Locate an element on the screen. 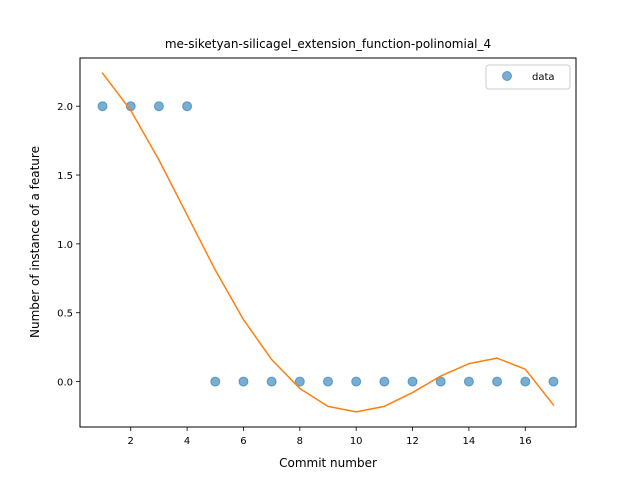 This screenshot has height=480, width=640. x-tick-label: 4 is located at coordinates (187, 441).